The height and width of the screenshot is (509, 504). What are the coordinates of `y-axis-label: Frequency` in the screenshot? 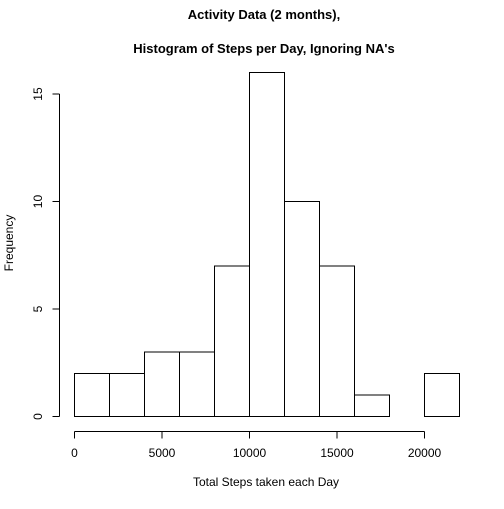 It's located at (9, 243).